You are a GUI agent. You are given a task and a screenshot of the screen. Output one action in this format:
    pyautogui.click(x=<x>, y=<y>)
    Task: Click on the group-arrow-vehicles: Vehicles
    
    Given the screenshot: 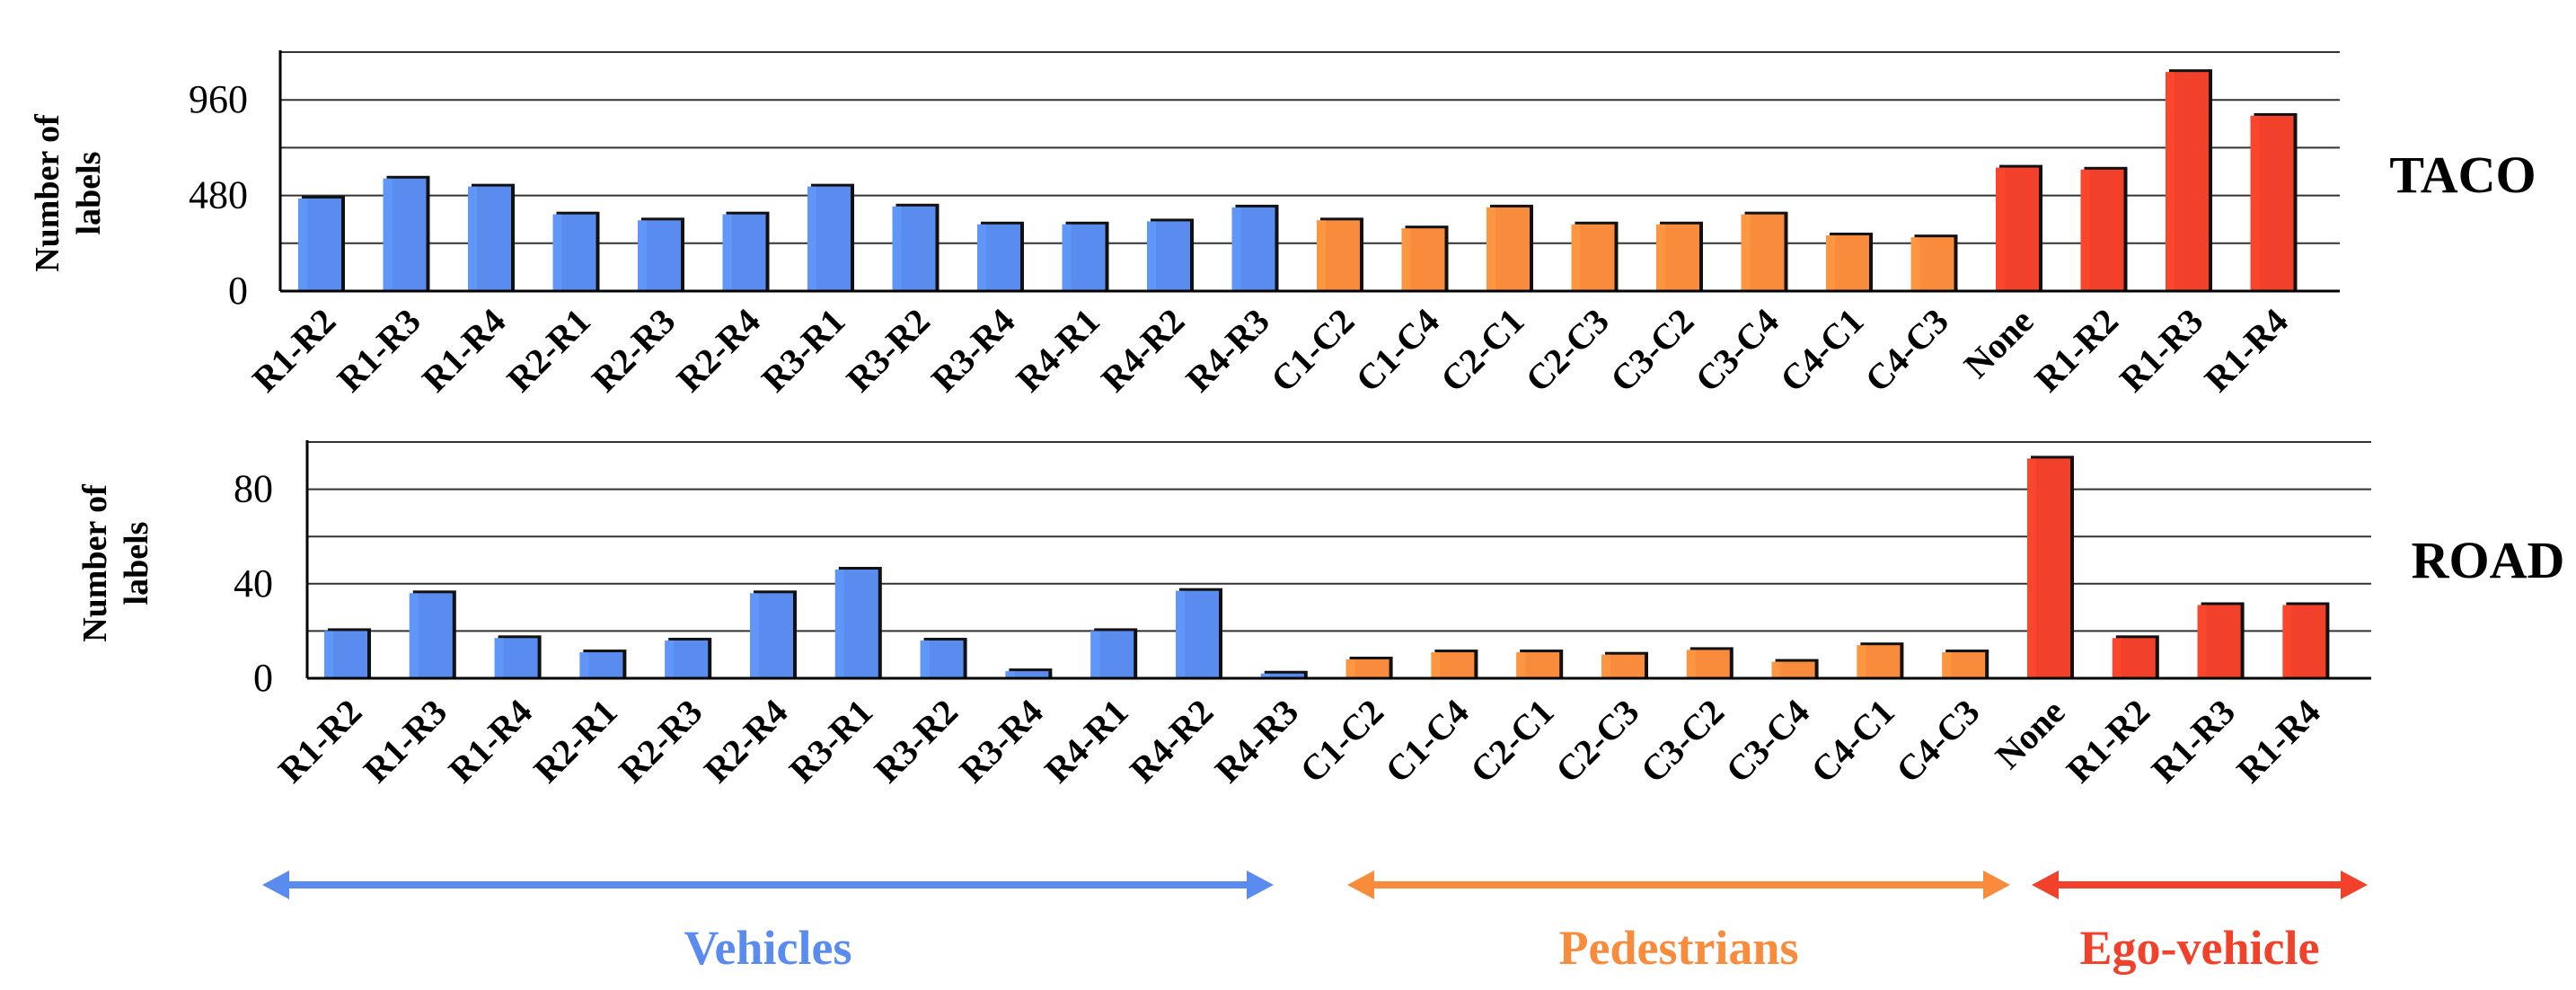 What is the action you would take?
    pyautogui.click(x=768, y=923)
    